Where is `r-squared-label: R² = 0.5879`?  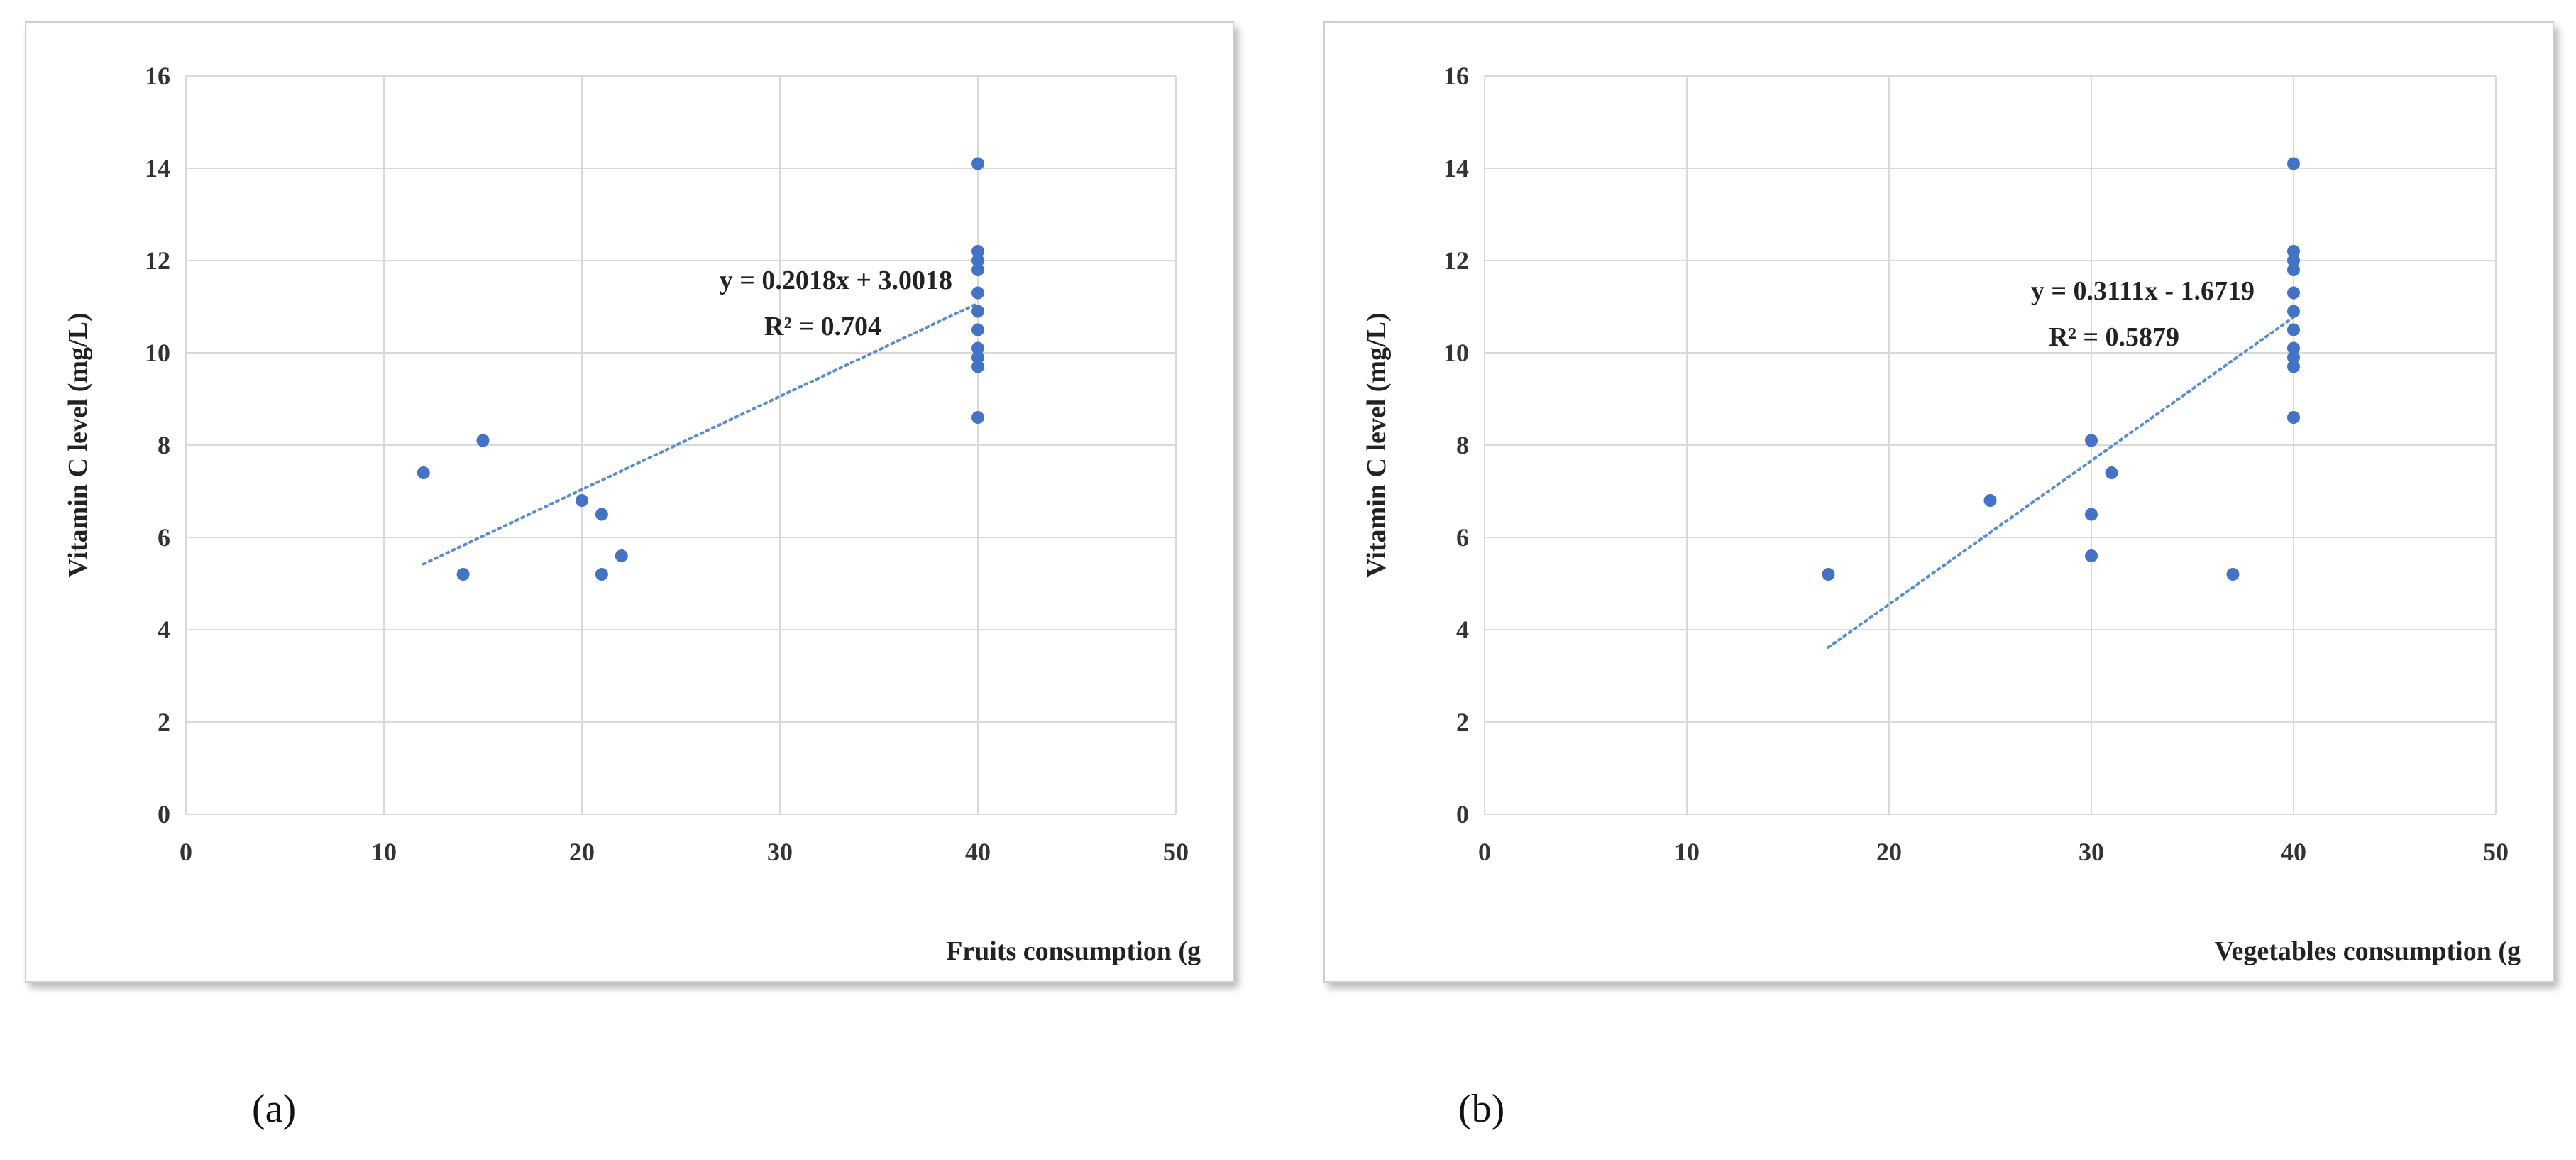
r-squared-label: R² = 0.5879 is located at coordinates (2114, 337).